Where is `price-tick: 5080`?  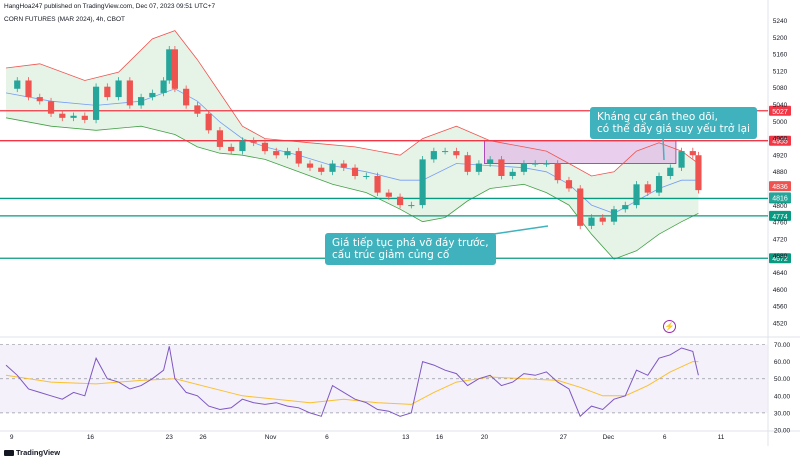
price-tick: 5080 is located at coordinates (780, 88).